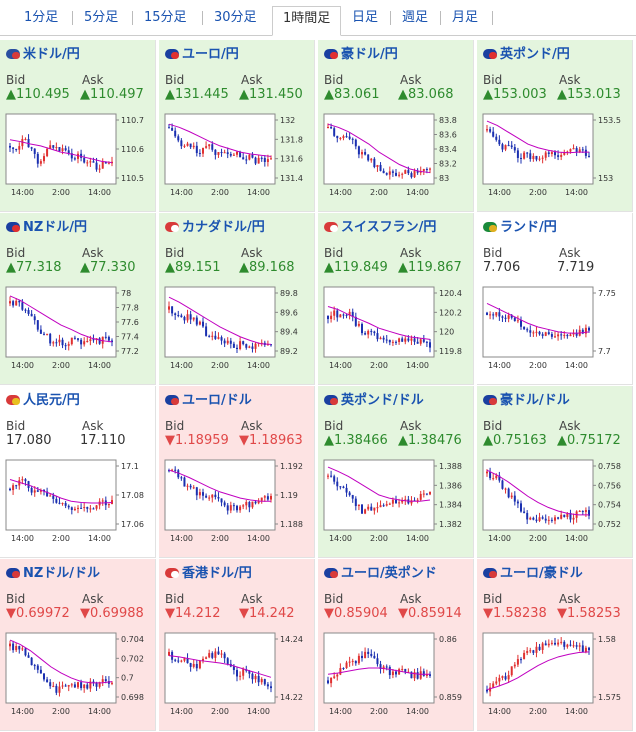  Describe the element at coordinates (202, 55) in the screenshot. I see `currency-pair-link: ユーロ/円` at that location.